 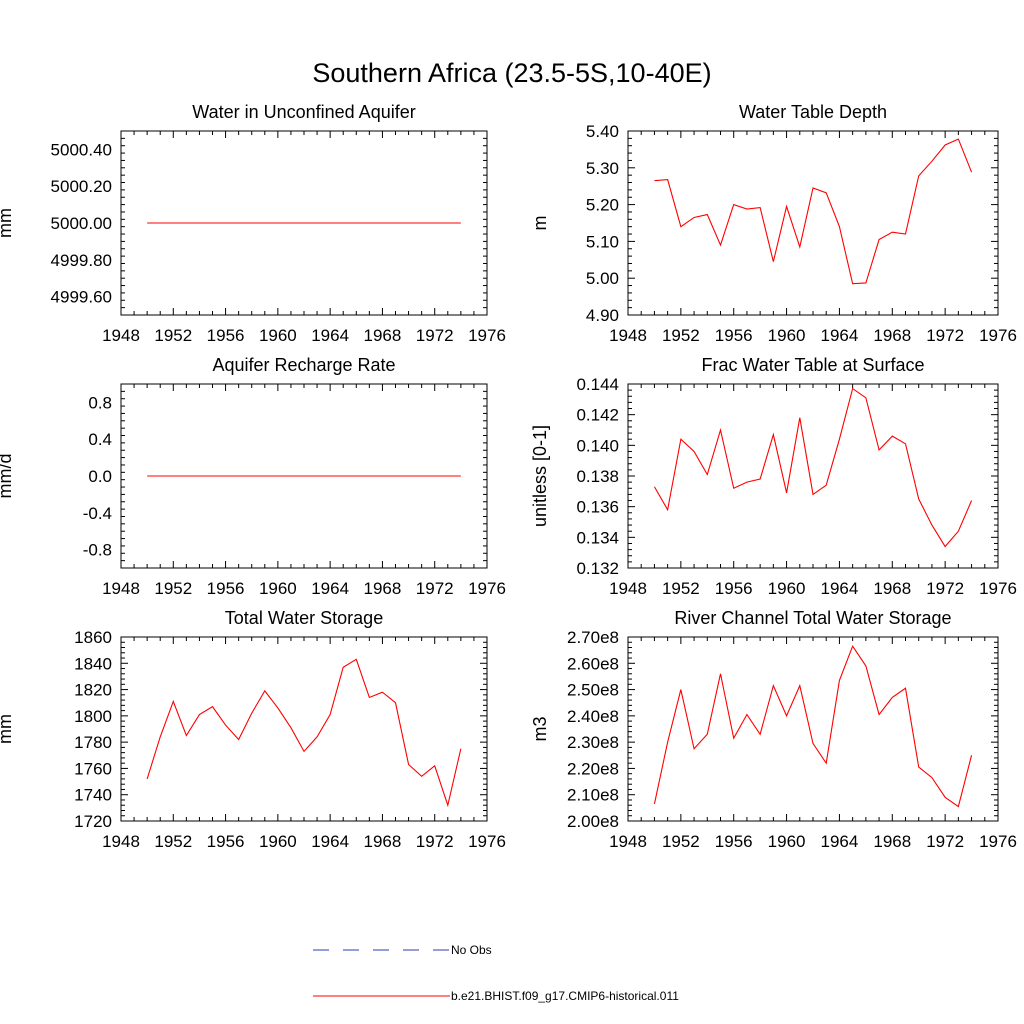 What do you see at coordinates (593, 768) in the screenshot?
I see `y-tick-label: 2.20e8` at bounding box center [593, 768].